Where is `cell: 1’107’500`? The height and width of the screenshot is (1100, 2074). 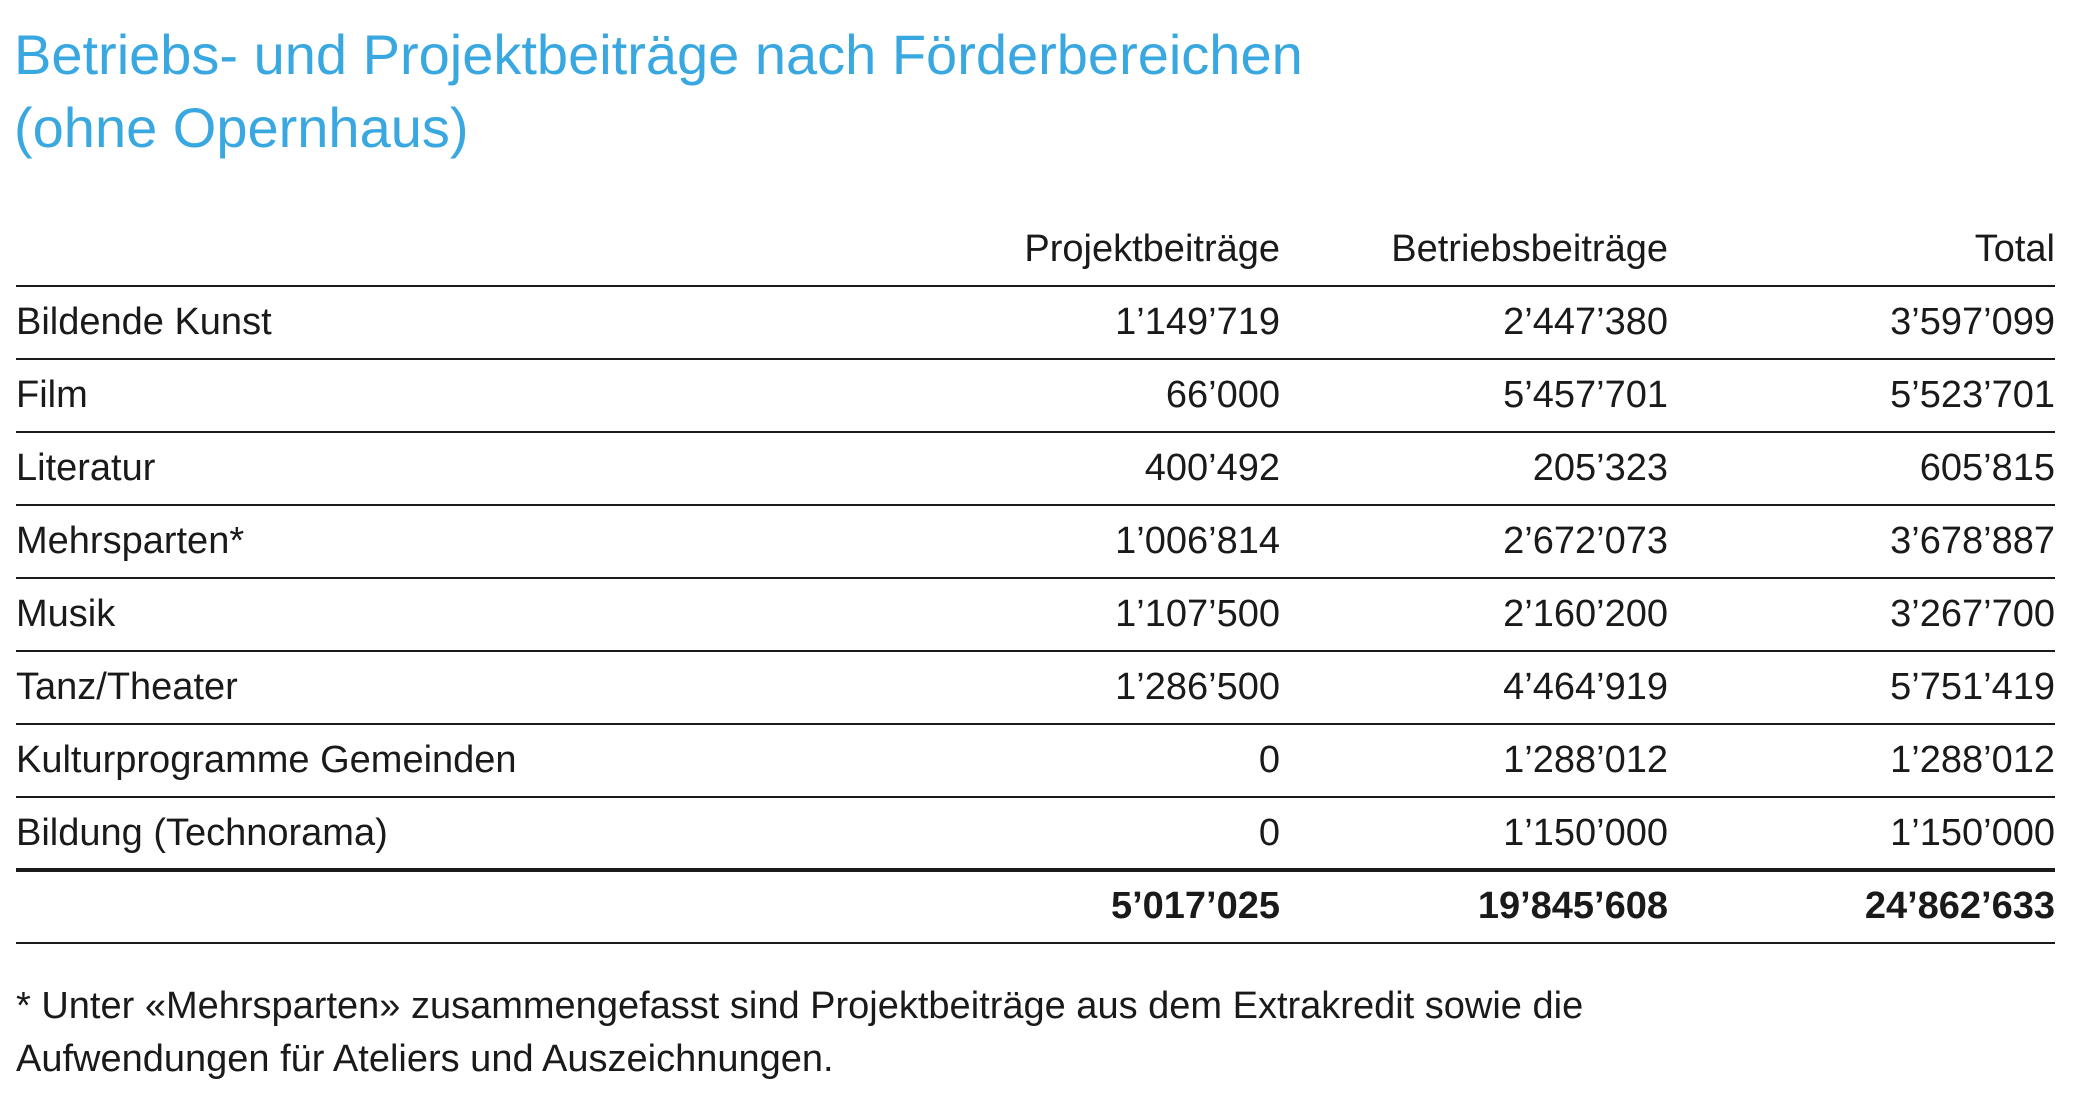 cell: 1’107’500 is located at coordinates (1197, 614).